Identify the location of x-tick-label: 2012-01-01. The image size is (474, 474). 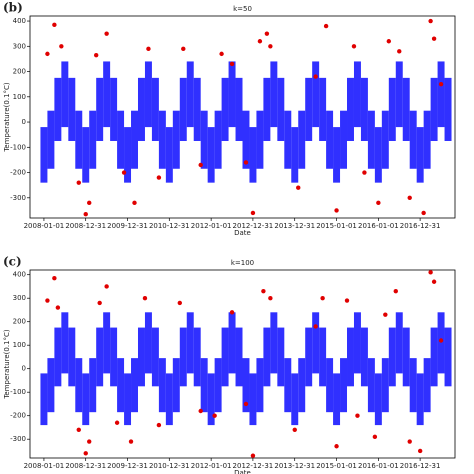
(211, 226).